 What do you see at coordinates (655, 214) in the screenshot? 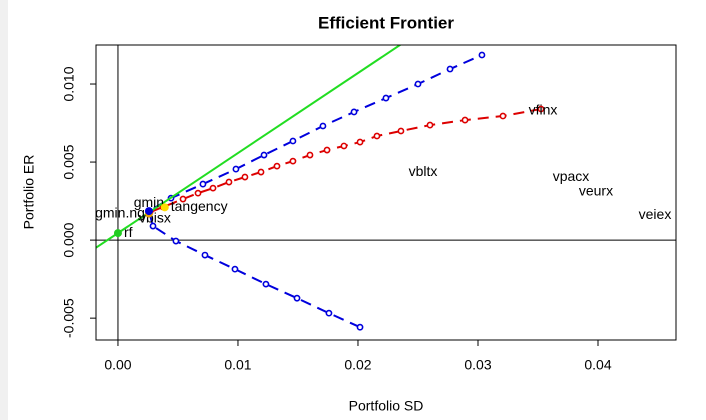
I see `point-label: veiex` at bounding box center [655, 214].